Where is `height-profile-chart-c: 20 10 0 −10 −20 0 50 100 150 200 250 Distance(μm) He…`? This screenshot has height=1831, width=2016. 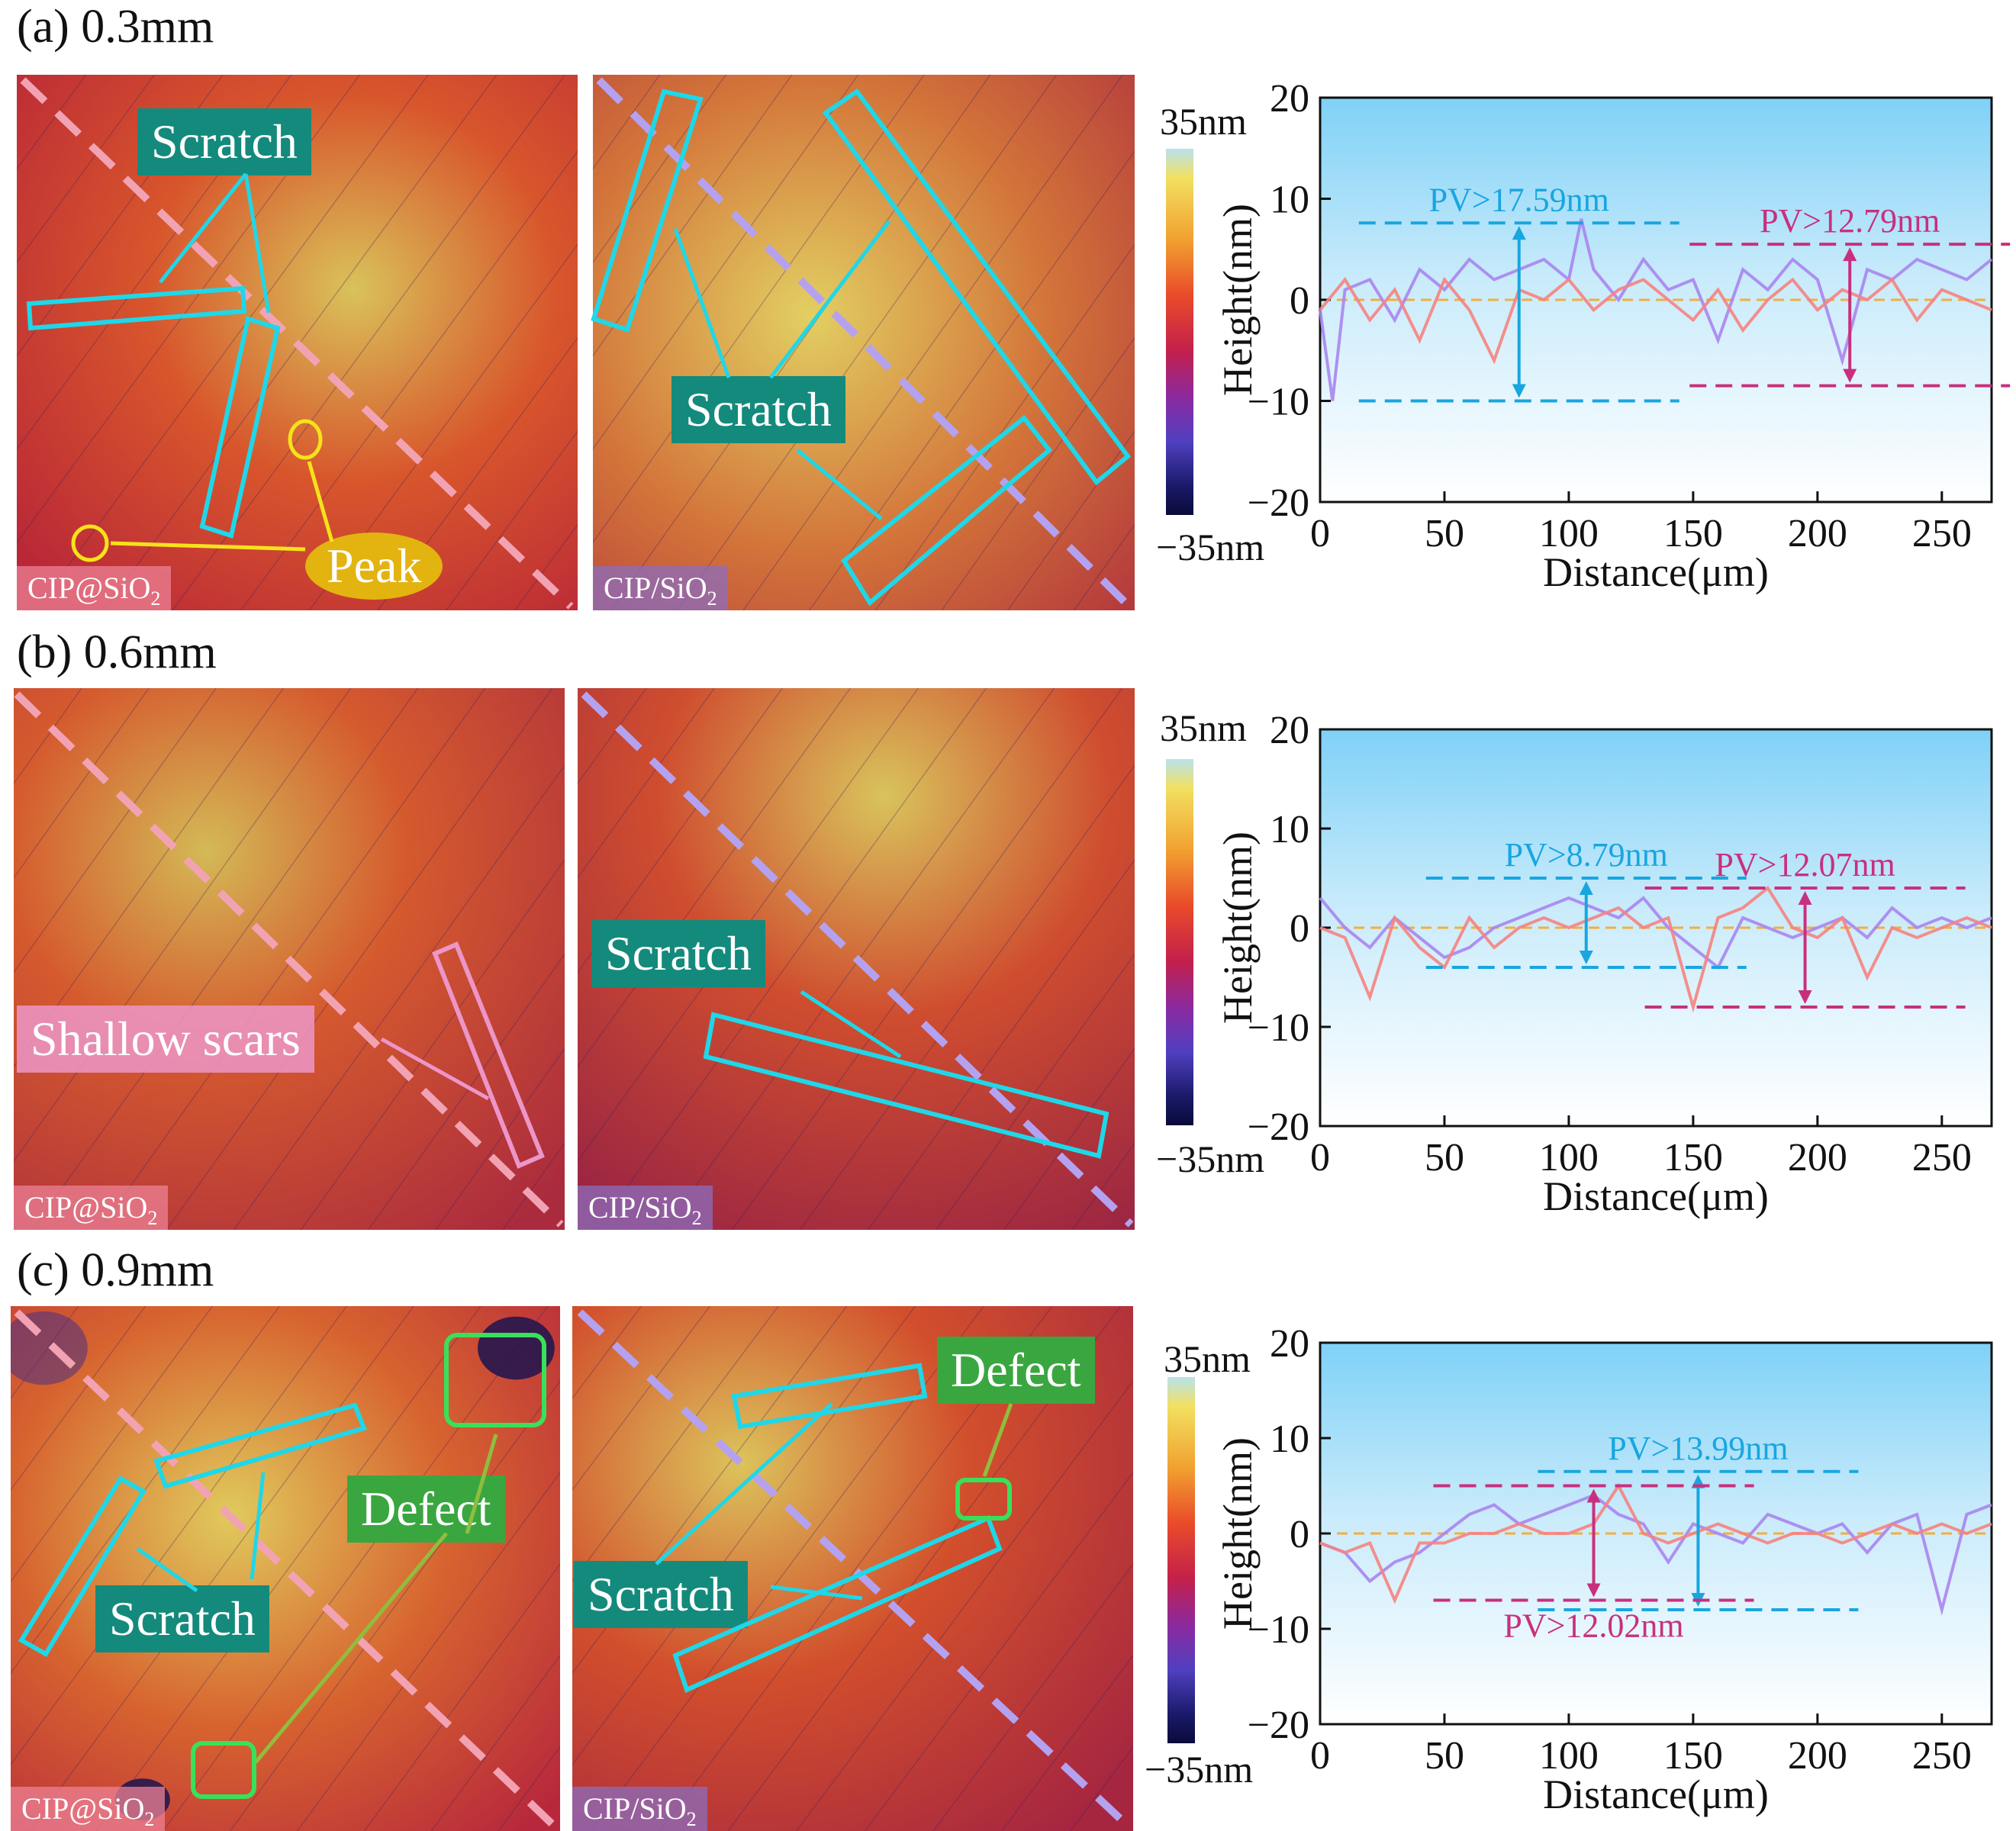 height-profile-chart-c: 20 10 0 −10 −20 0 50 100 150 200 250 Distance(μm) He… is located at coordinates (1611, 1571).